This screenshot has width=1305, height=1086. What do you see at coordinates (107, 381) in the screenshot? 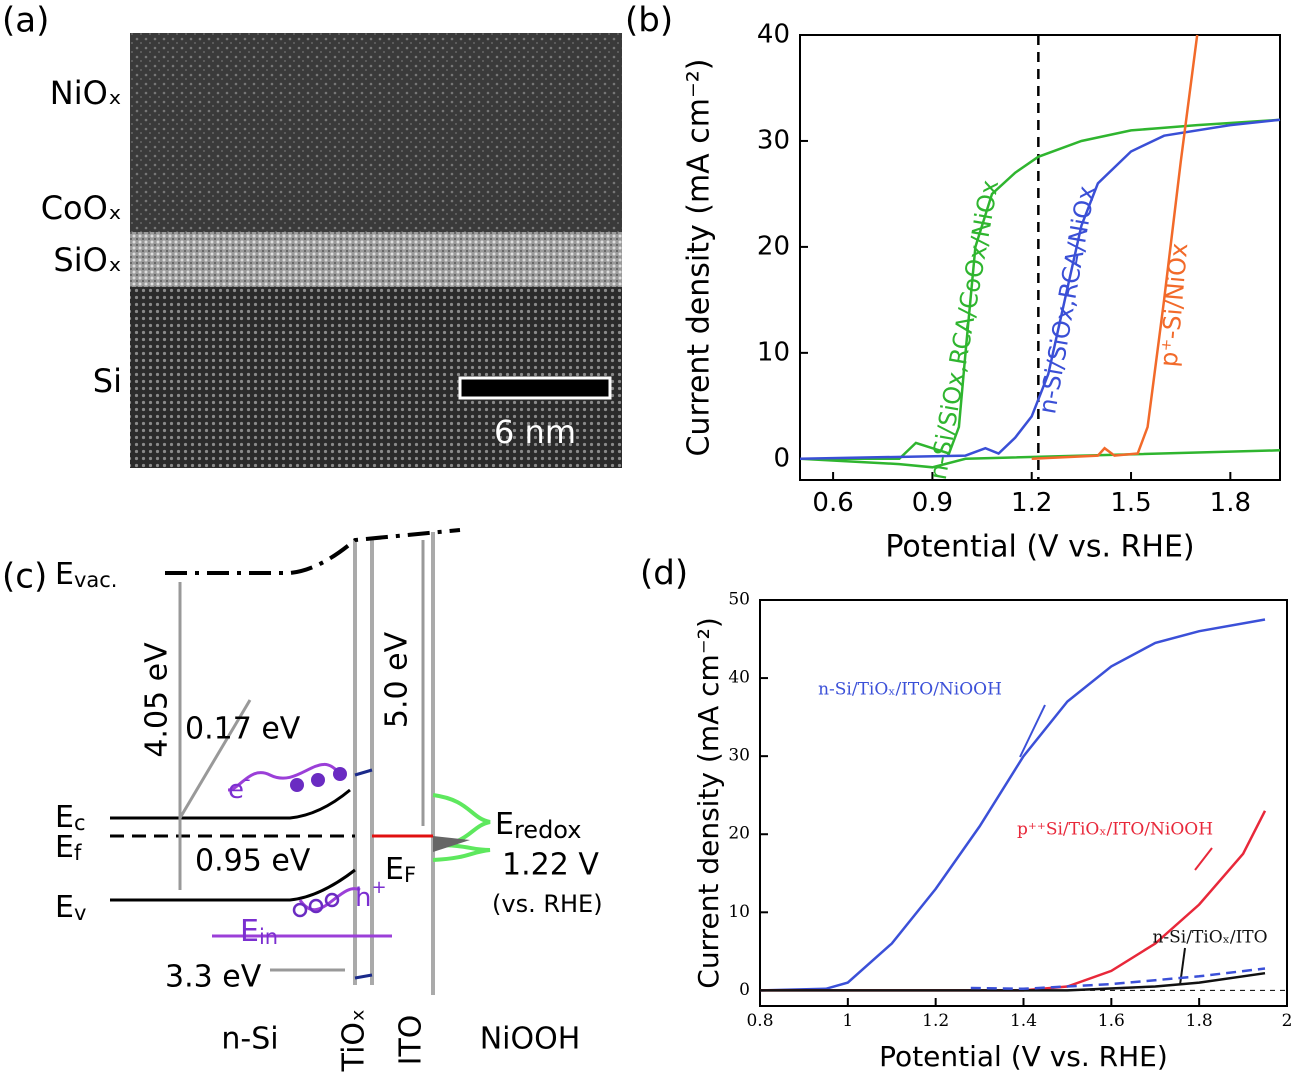
I see `layer-label: Si` at bounding box center [107, 381].